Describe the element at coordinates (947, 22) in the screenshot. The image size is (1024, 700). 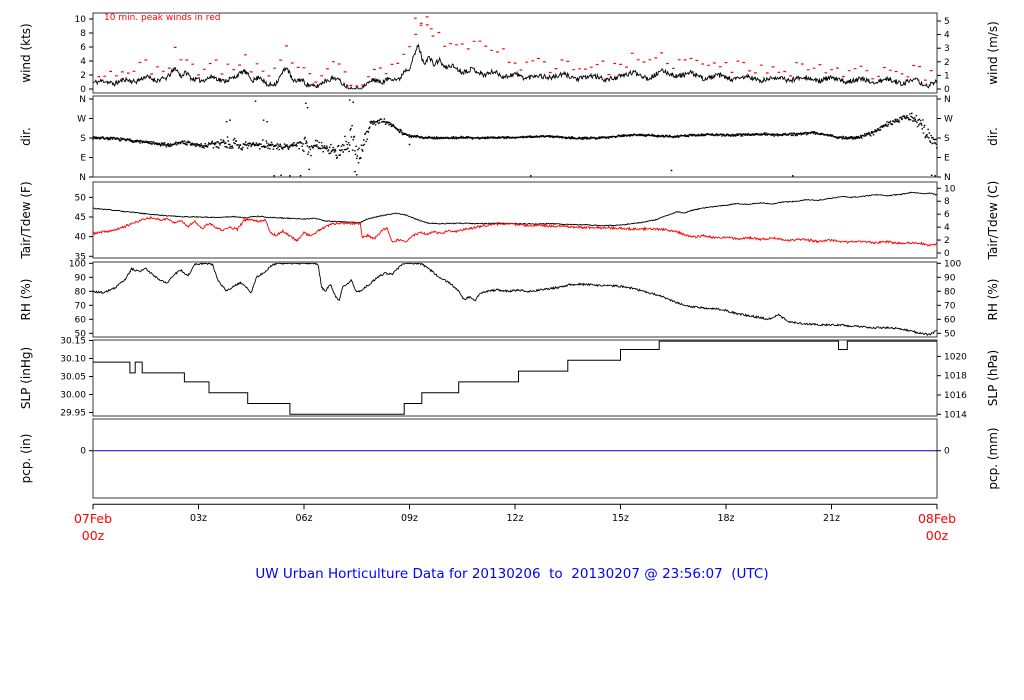
I see `svg-text: 5` at that location.